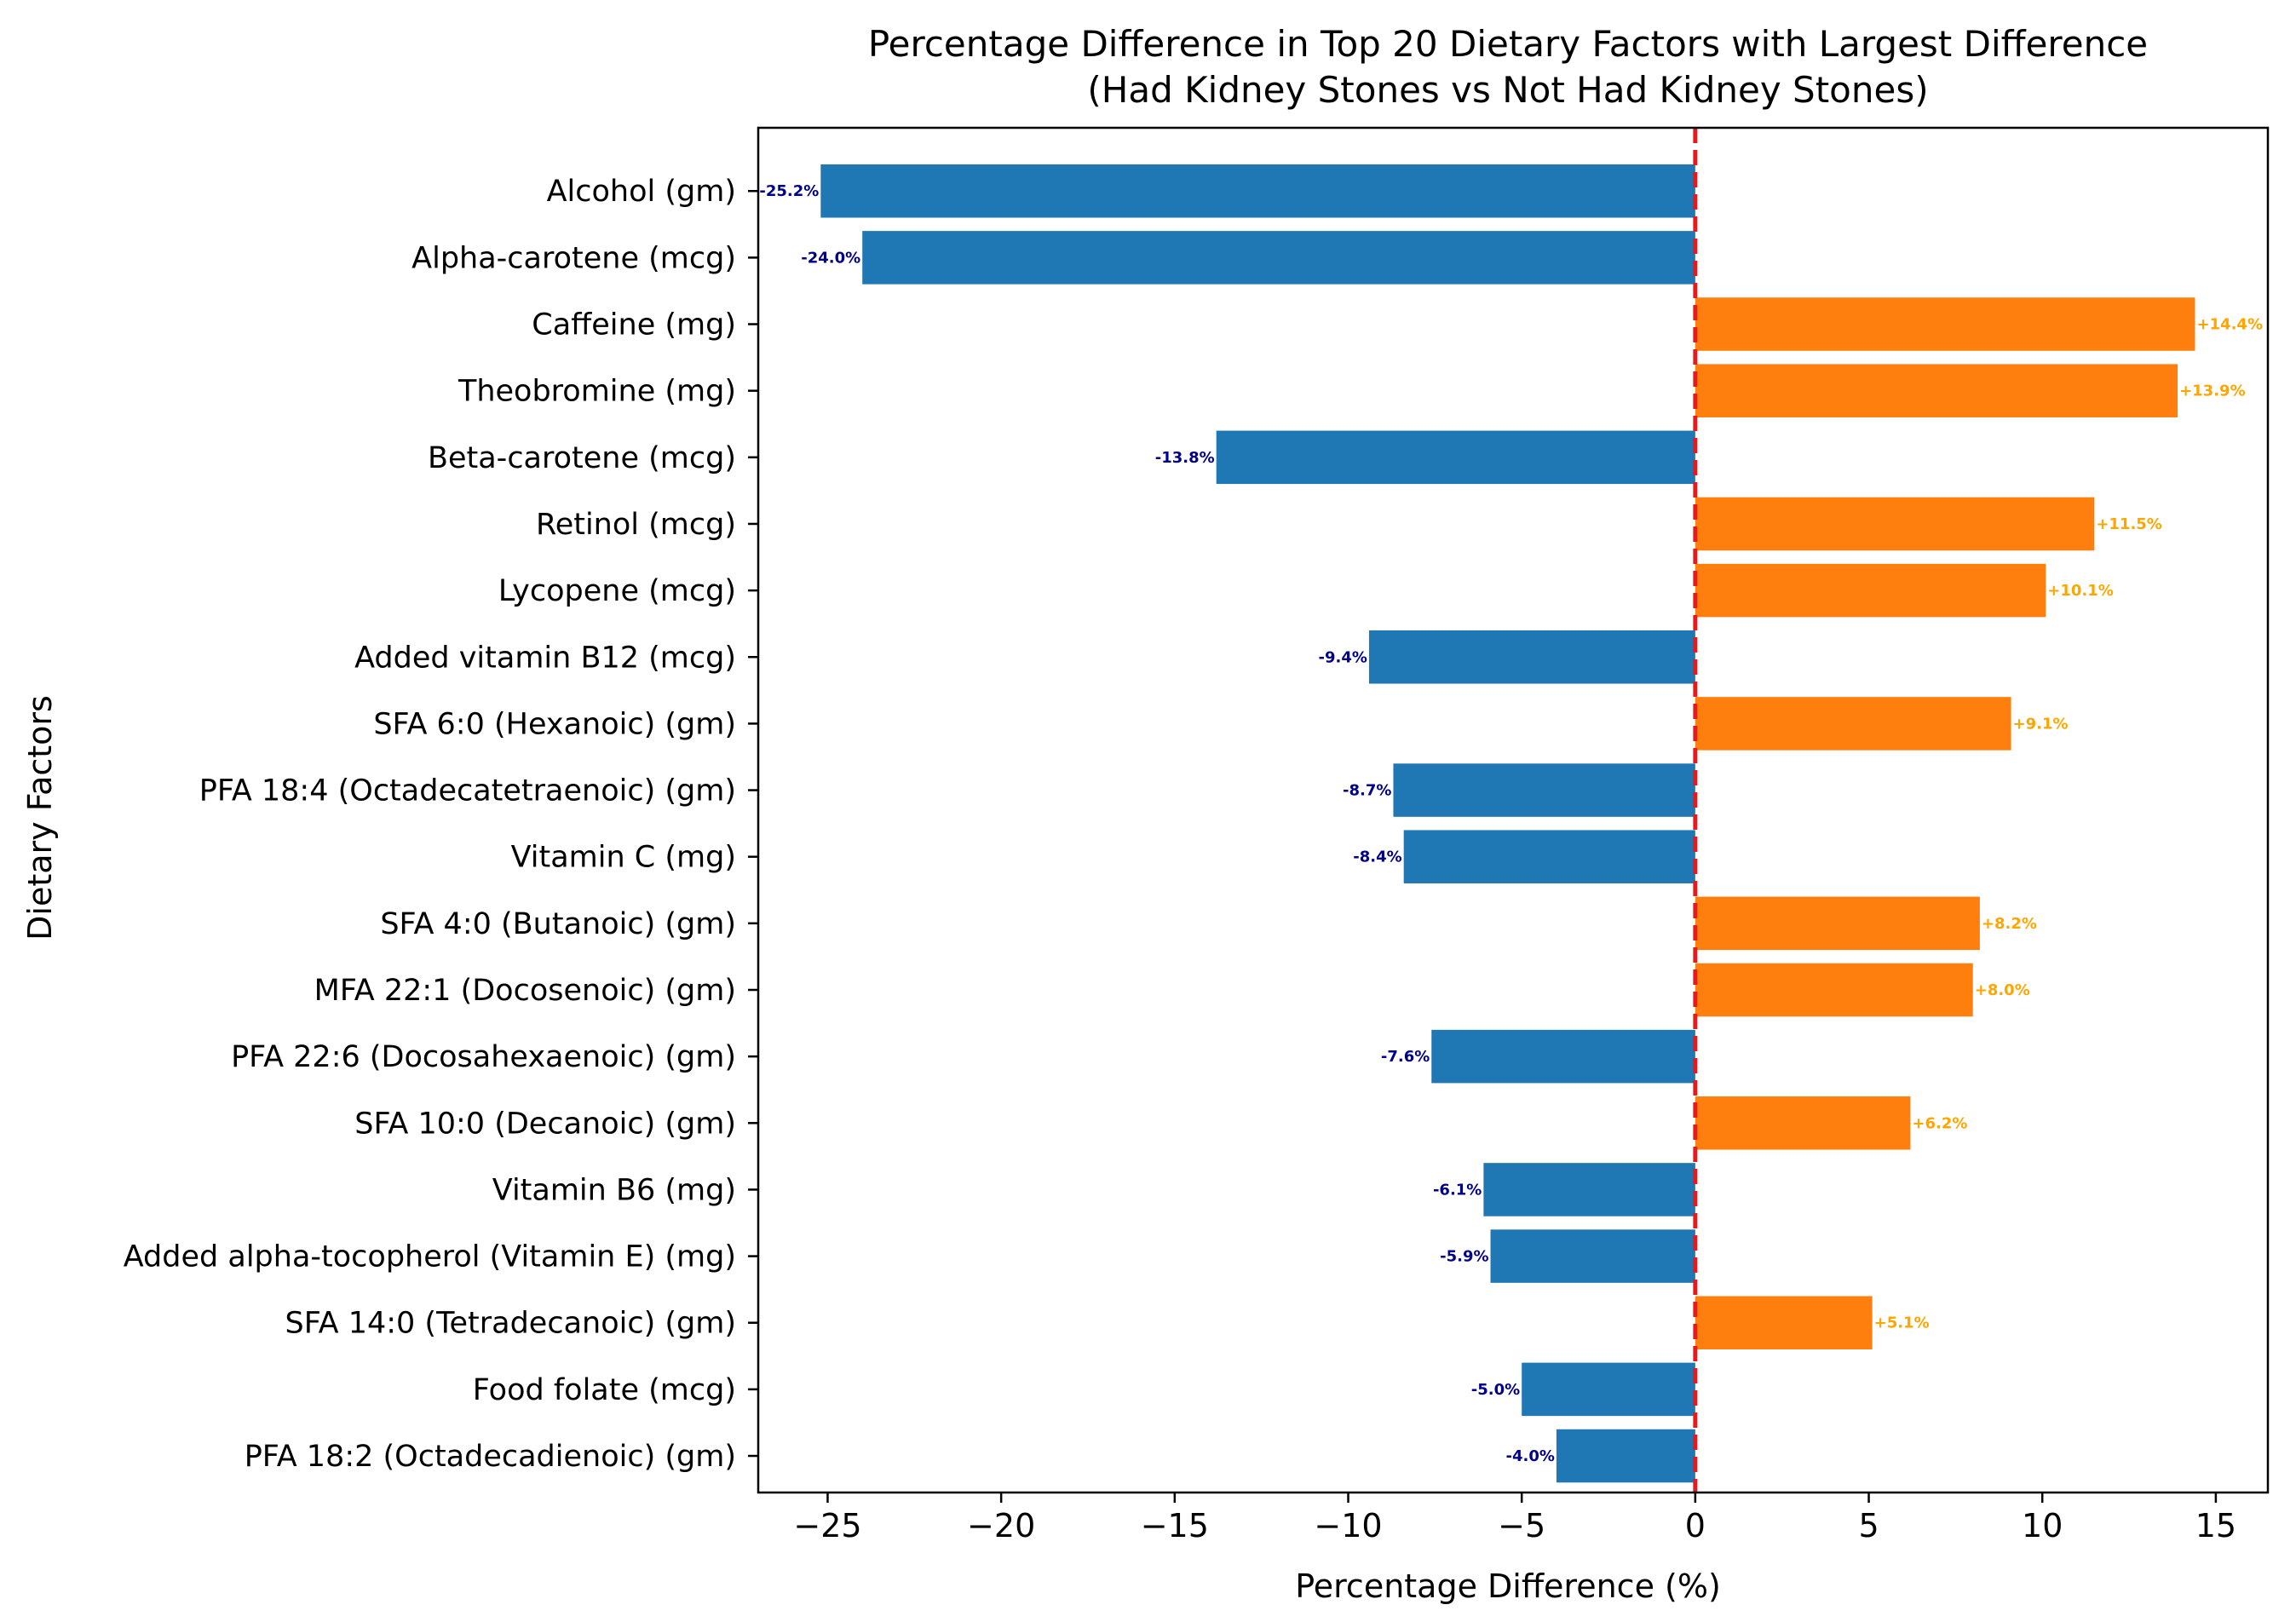 The image size is (2296, 1622). Describe the element at coordinates (2003, 990) in the screenshot. I see `data-label-13: +8.0%` at that location.